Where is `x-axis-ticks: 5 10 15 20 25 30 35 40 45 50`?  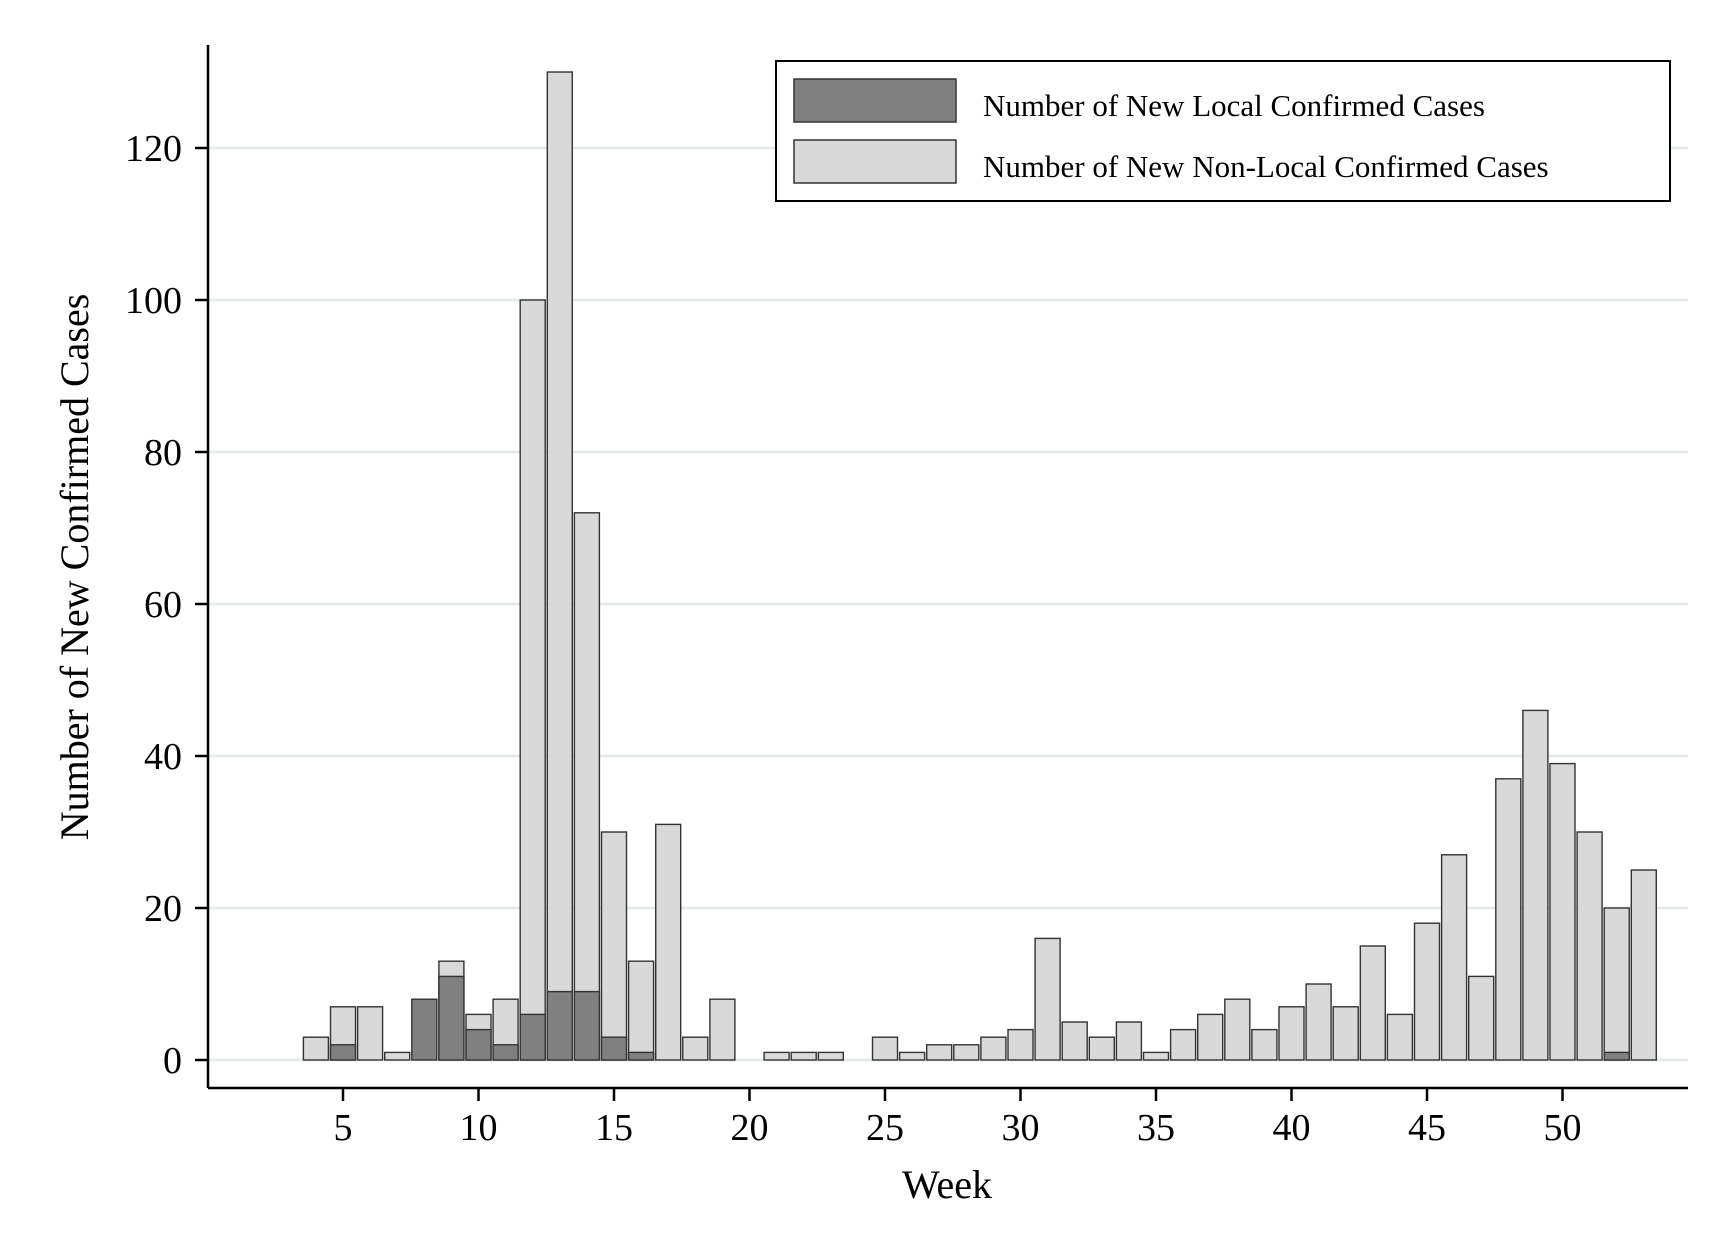 x-axis-ticks: 5 10 15 20 25 30 35 40 45 50 is located at coordinates (958, 1118).